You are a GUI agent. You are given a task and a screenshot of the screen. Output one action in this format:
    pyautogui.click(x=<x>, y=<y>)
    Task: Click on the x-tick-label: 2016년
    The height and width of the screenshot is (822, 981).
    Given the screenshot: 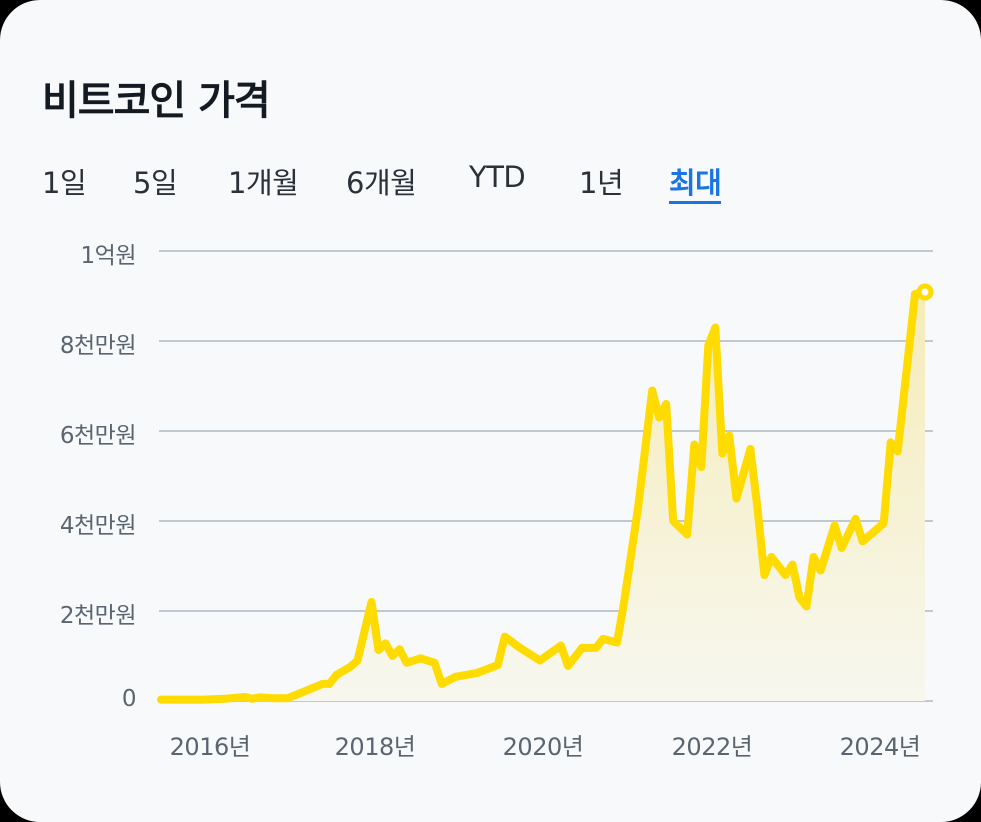 What is the action you would take?
    pyautogui.click(x=210, y=747)
    